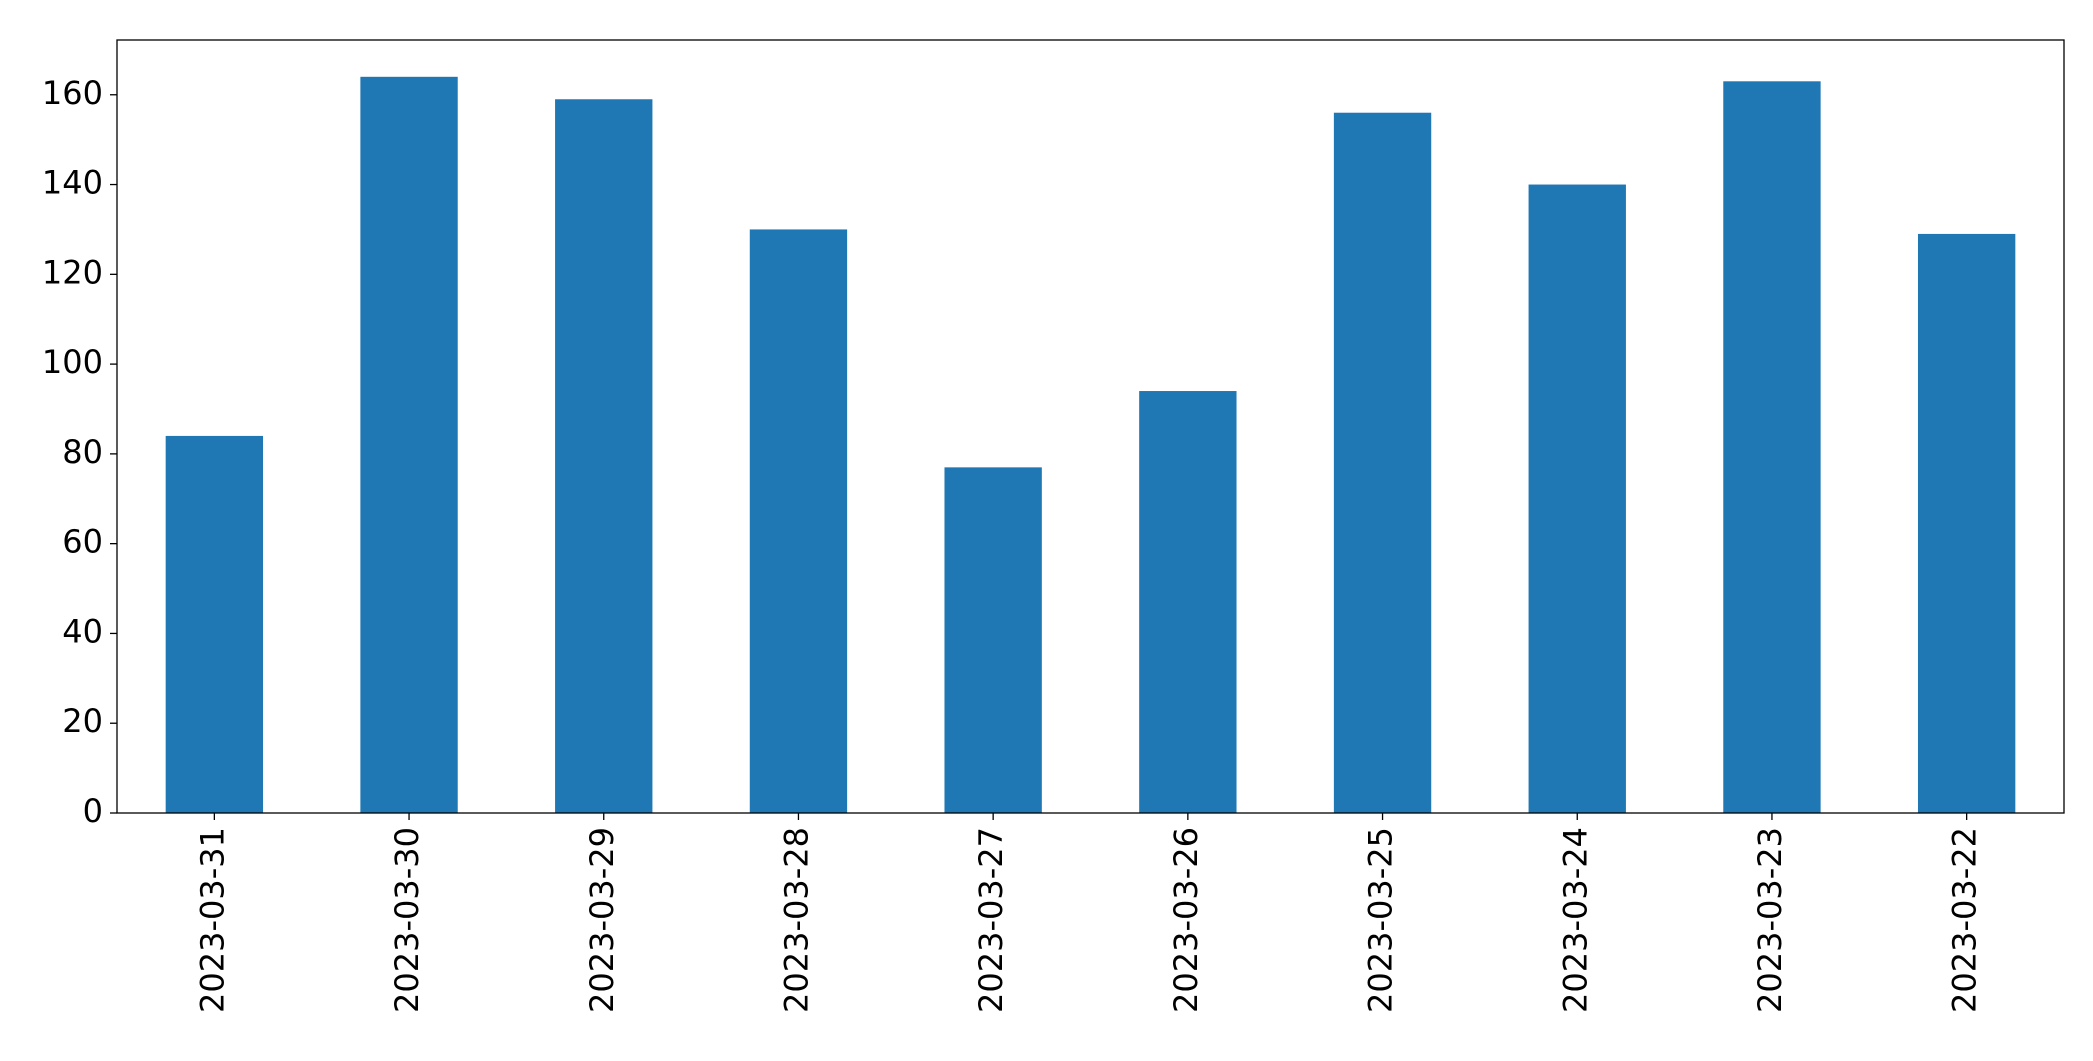  What do you see at coordinates (1965, 920) in the screenshot?
I see `x-tick-label: 2023-03-22` at bounding box center [1965, 920].